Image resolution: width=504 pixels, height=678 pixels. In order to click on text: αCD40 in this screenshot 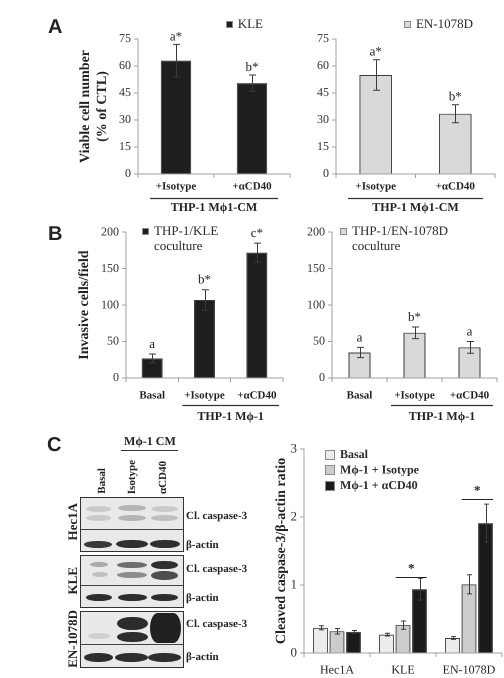, I will do `click(162, 477)`.